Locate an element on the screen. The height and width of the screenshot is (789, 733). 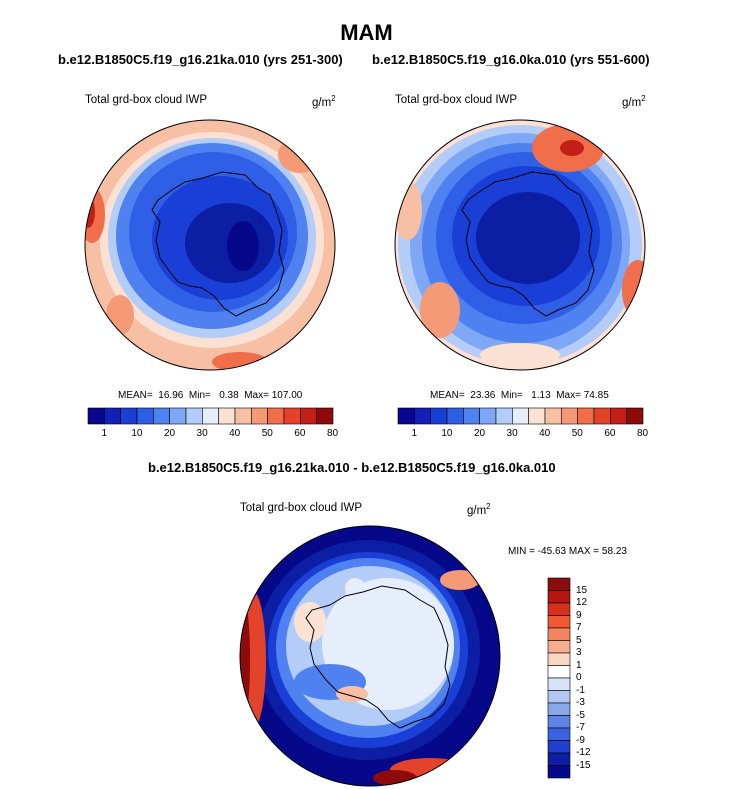
panel-1-colorbar-labels: 1 10 20 30 40 50 60 80 is located at coordinates (213, 435).